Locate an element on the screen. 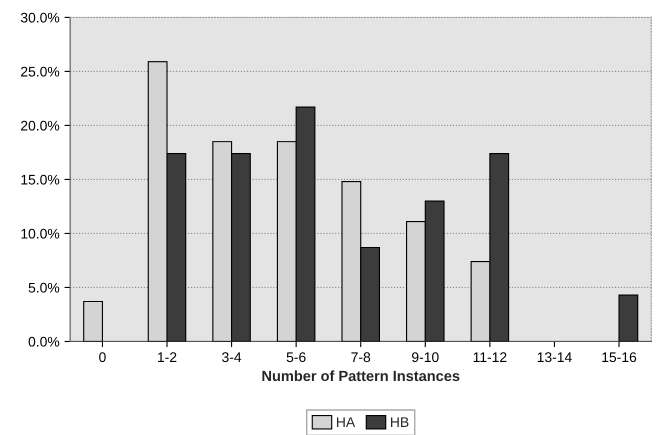 The height and width of the screenshot is (435, 668). x-tick-label: 15-16 is located at coordinates (619, 357).